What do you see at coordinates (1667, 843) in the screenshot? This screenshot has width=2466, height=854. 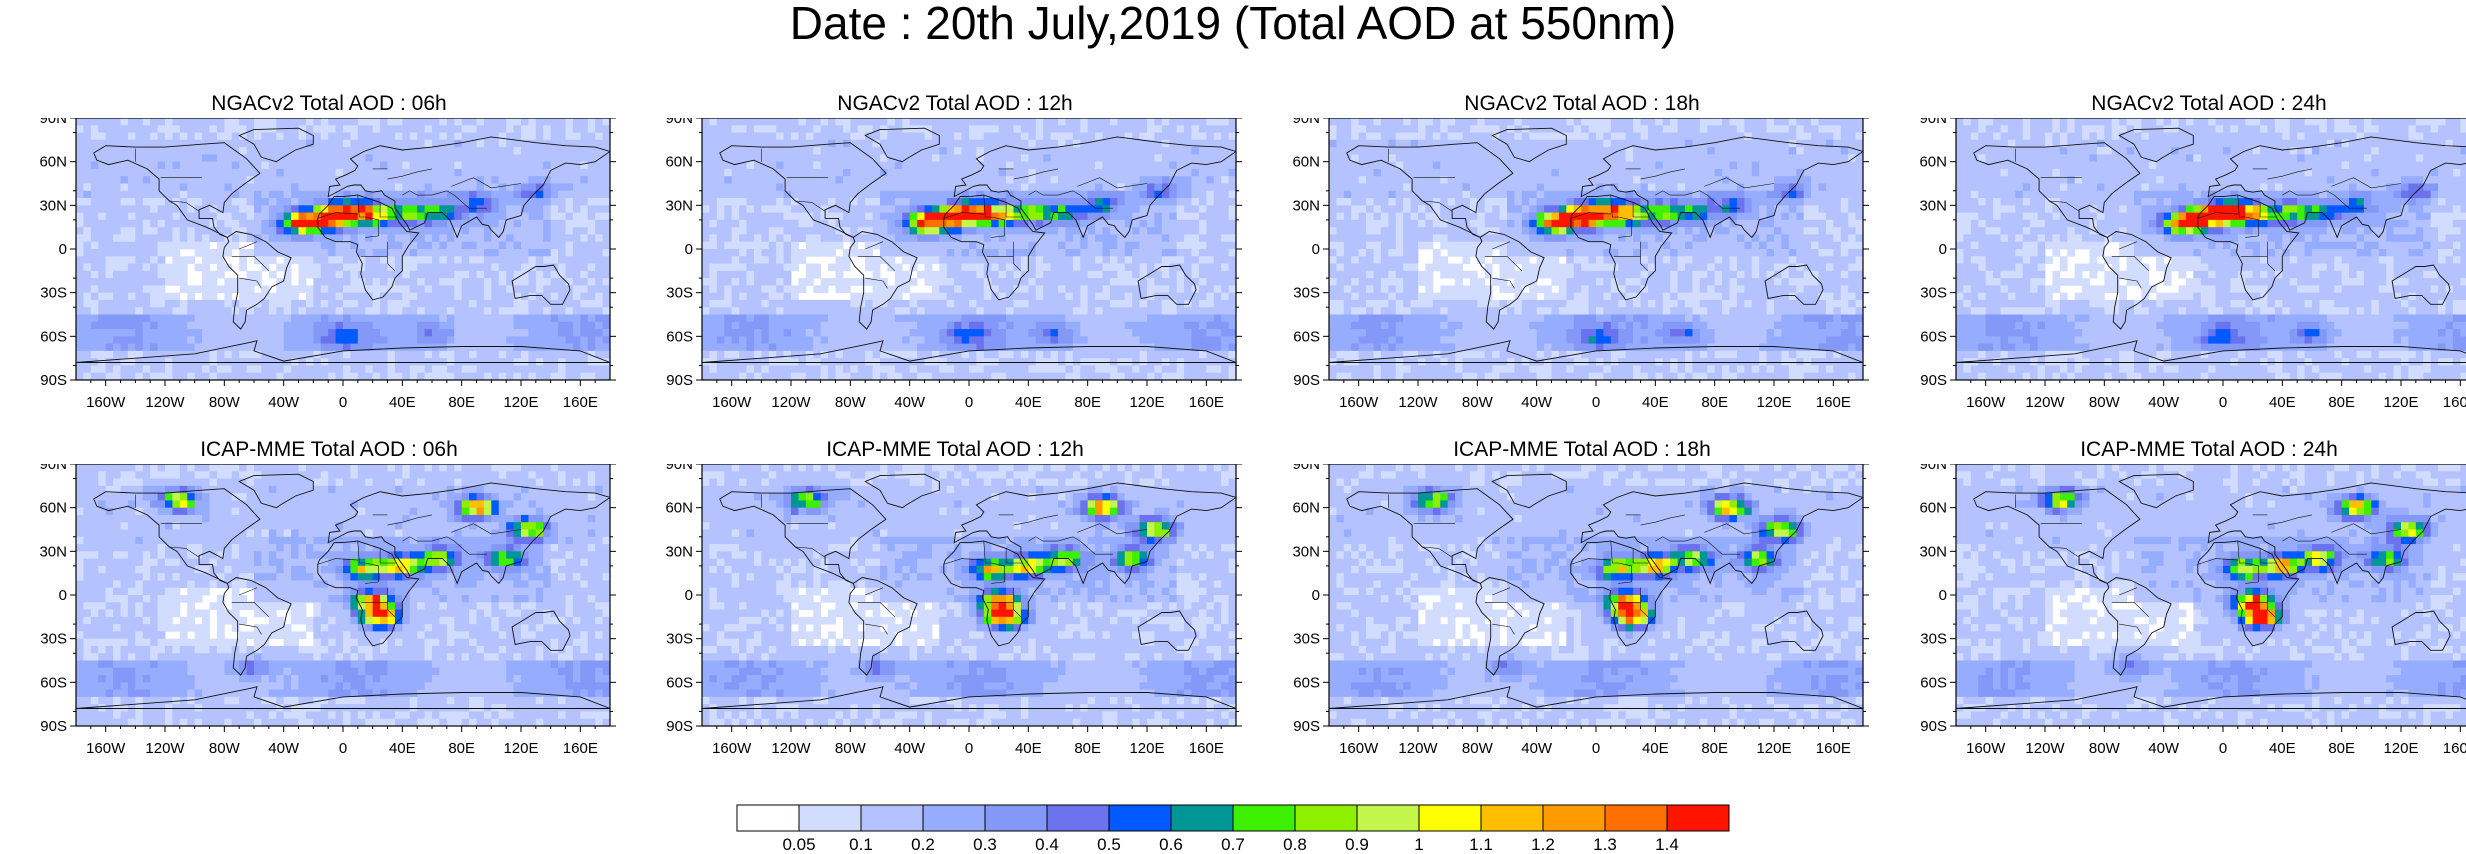 I see `colorbar-label: 1.4` at bounding box center [1667, 843].